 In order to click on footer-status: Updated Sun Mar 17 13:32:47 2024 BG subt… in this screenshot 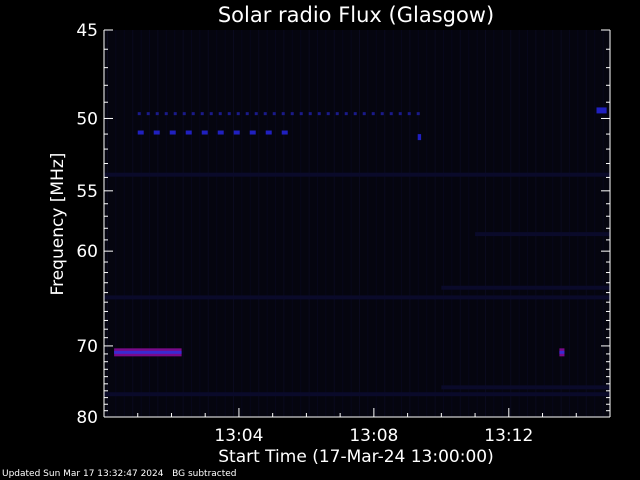, I will do `click(119, 474)`.